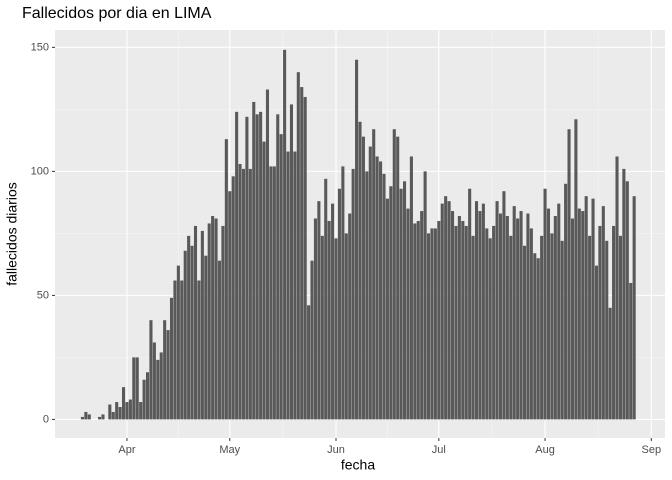 This screenshot has height=480, width=672. What do you see at coordinates (358, 465) in the screenshot?
I see `x-axis-label: fecha` at bounding box center [358, 465].